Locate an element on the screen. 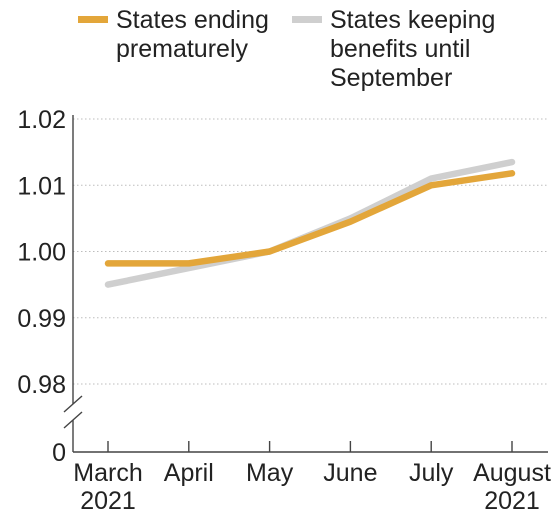 The width and height of the screenshot is (552, 514). y-tick-label-zero: 0 is located at coordinates (59, 453).